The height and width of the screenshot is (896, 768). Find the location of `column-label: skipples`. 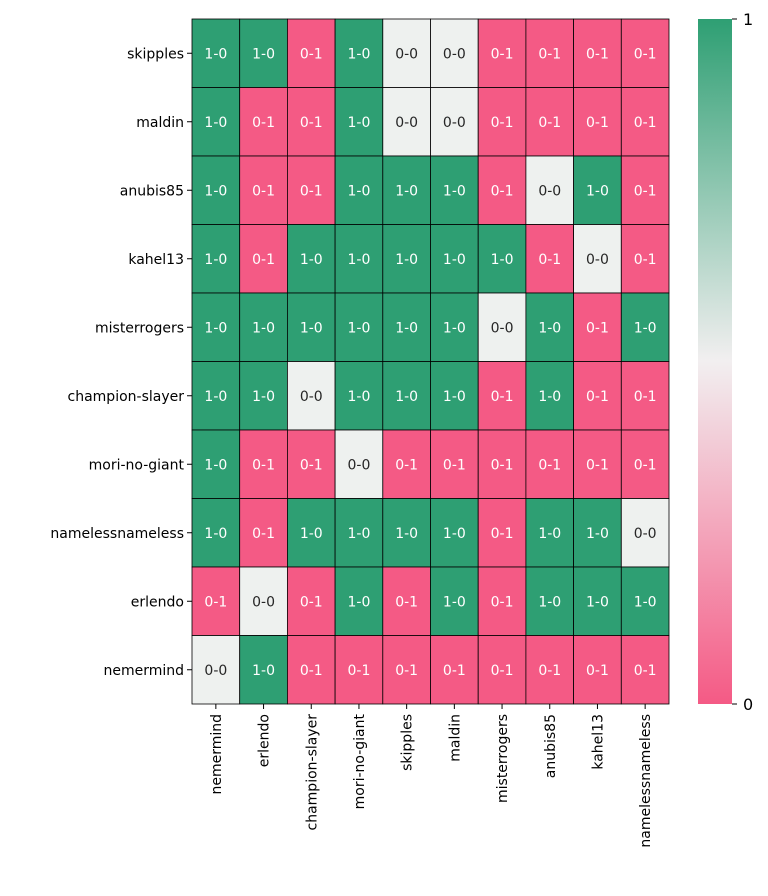

column-label: skipples is located at coordinates (408, 742).